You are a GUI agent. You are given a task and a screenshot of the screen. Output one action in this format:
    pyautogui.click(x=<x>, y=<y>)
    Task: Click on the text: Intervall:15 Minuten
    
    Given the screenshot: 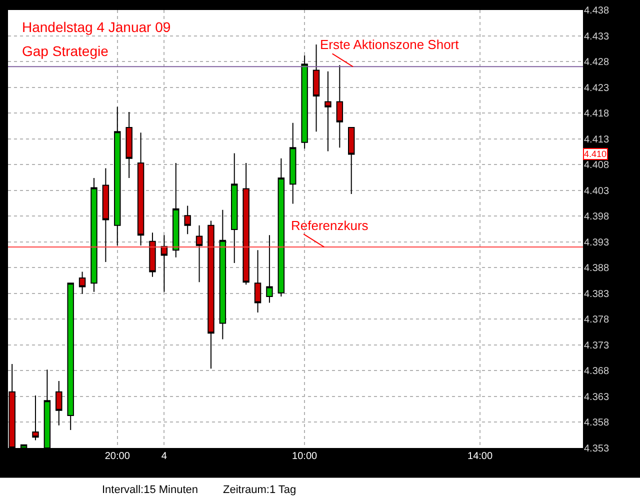 What is the action you would take?
    pyautogui.click(x=150, y=490)
    